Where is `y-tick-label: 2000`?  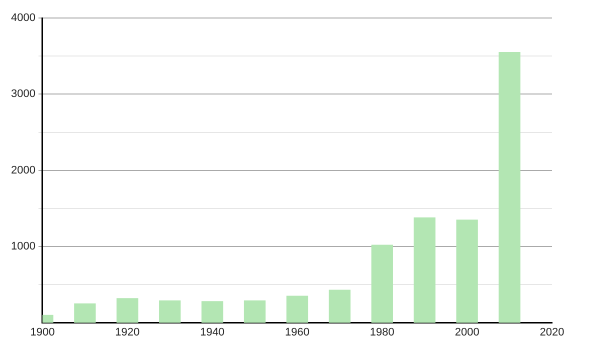
y-tick-label: 2000 is located at coordinates (23, 170).